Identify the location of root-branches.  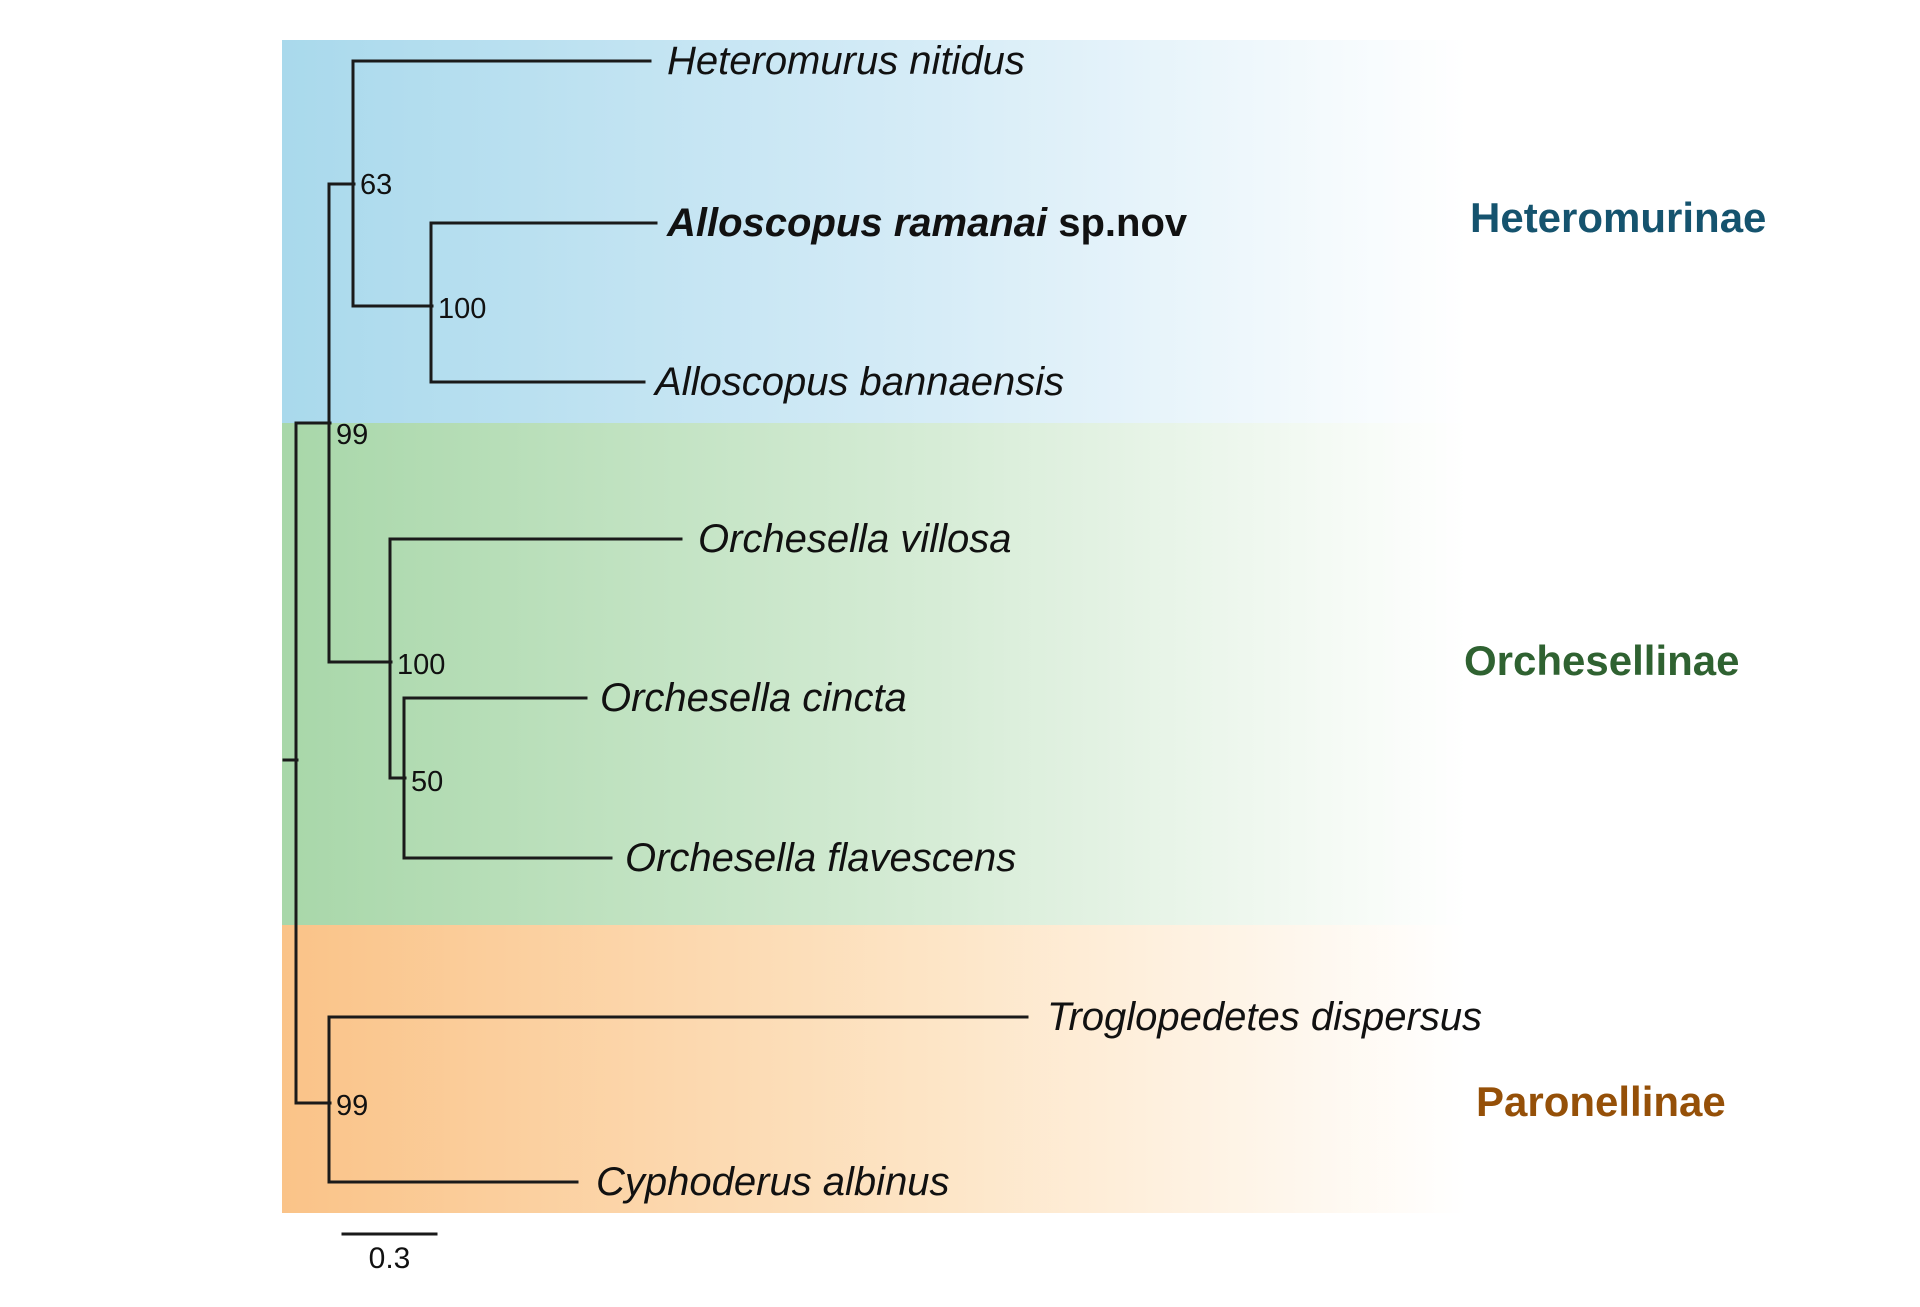
(290, 763).